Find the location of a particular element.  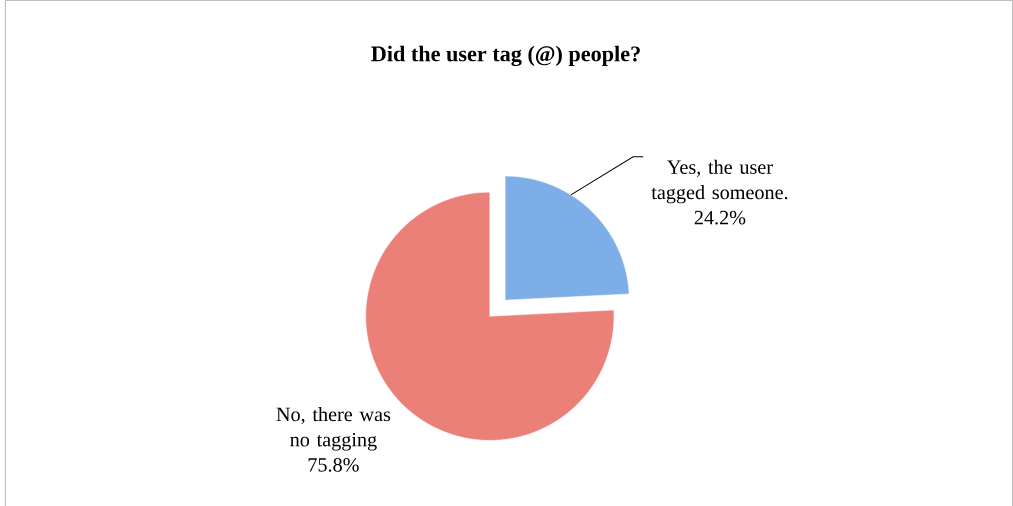

chart-title: Did the user tag (@) people? is located at coordinates (505, 55).